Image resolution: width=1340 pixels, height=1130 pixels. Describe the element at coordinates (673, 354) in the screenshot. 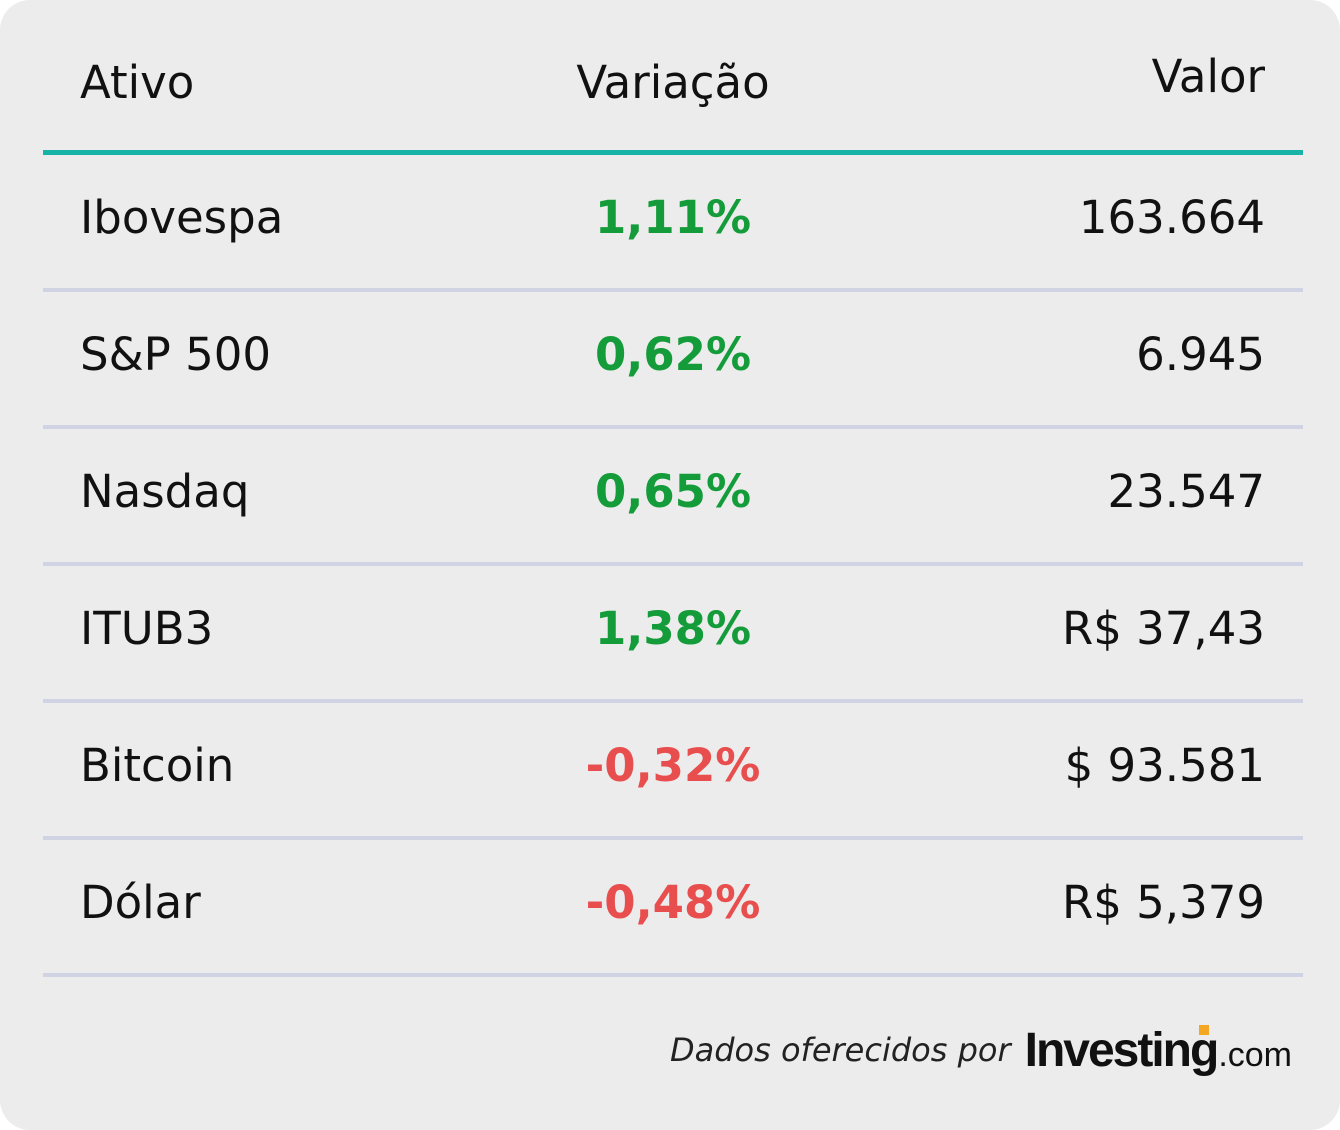

I see `asset-change: 0,62%` at that location.